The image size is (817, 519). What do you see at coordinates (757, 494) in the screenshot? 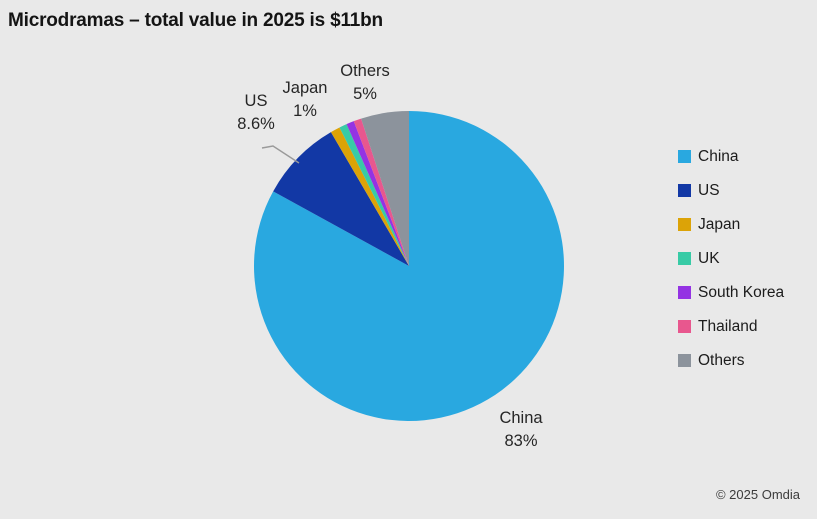
I see `copyright-notice: © 2025 Omdia` at bounding box center [757, 494].